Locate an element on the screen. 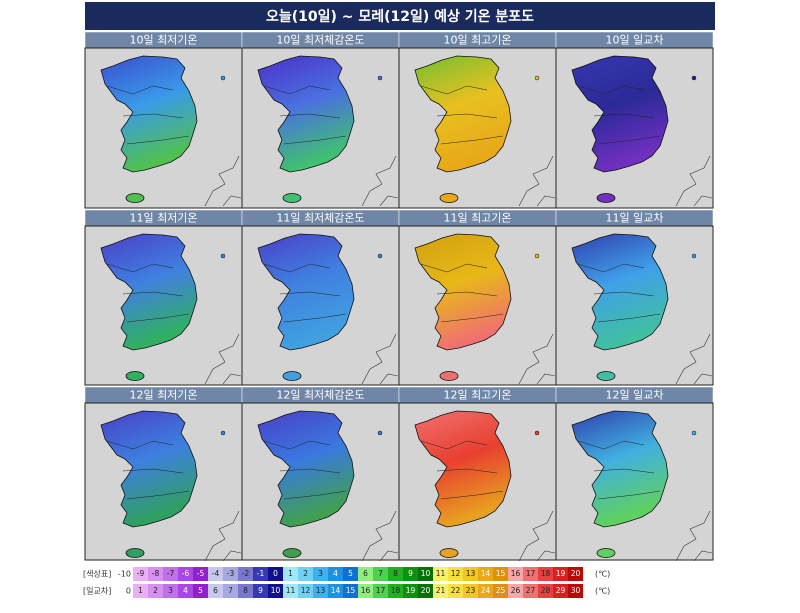 The image size is (800, 613). legend-value: 21 is located at coordinates (441, 590).